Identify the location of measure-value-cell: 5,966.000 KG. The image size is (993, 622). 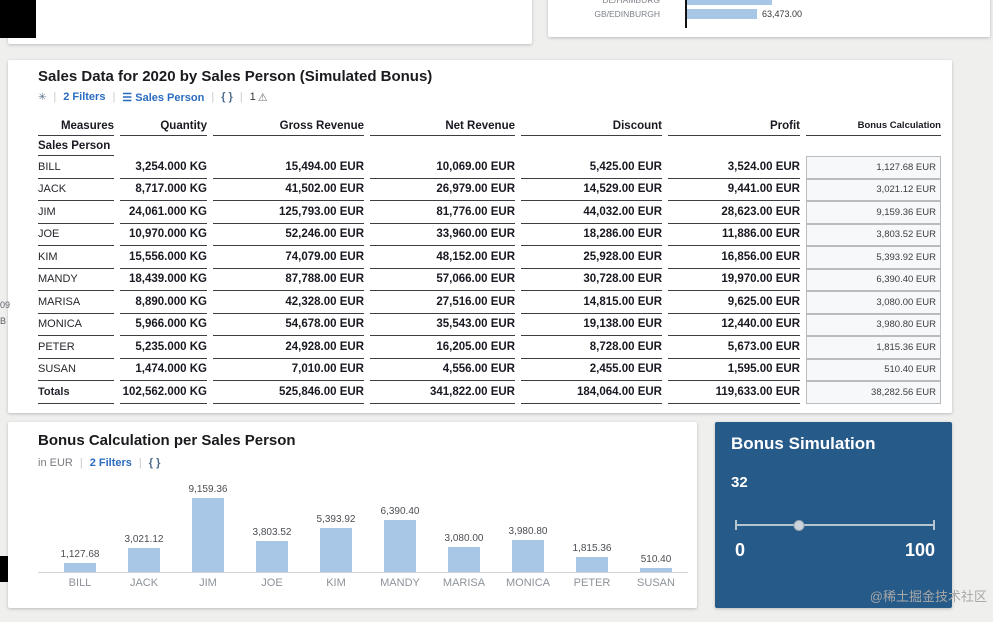
(163, 325).